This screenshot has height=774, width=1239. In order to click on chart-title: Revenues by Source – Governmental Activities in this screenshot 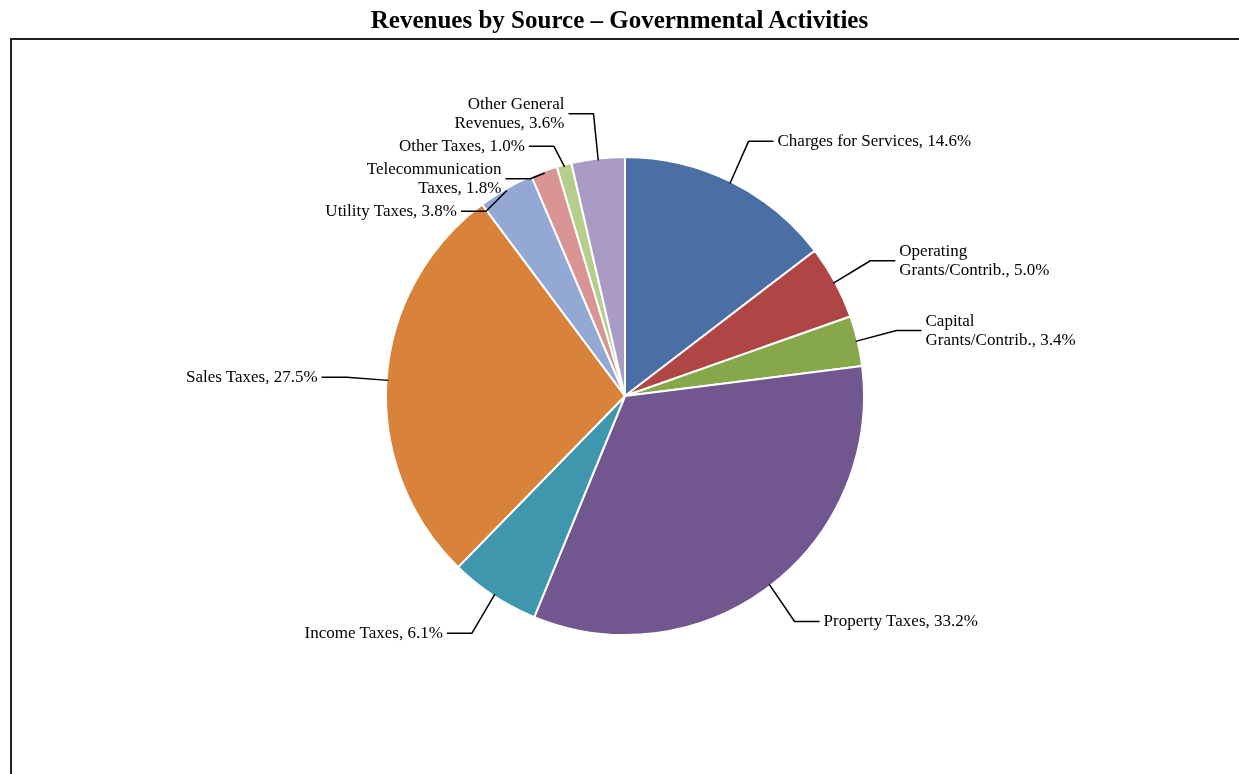, I will do `click(619, 20)`.